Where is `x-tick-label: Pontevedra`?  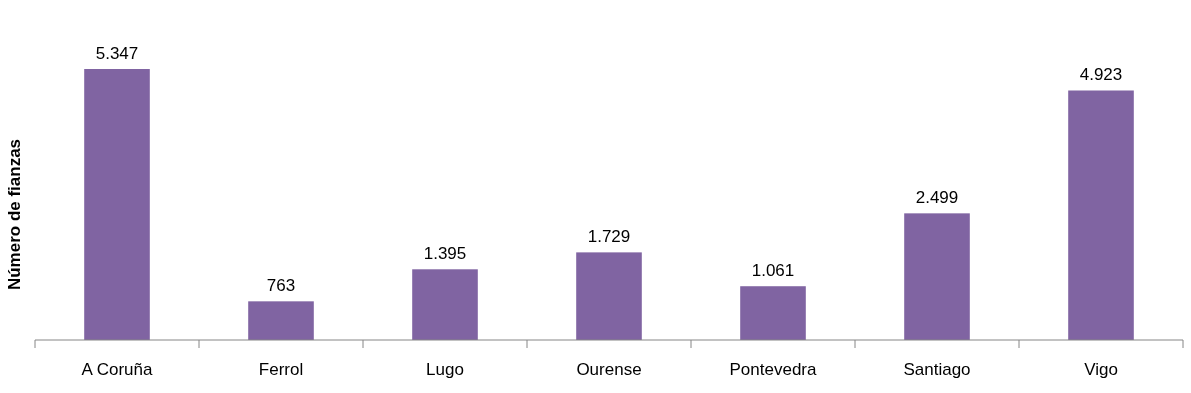
x-tick-label: Pontevedra is located at coordinates (773, 369).